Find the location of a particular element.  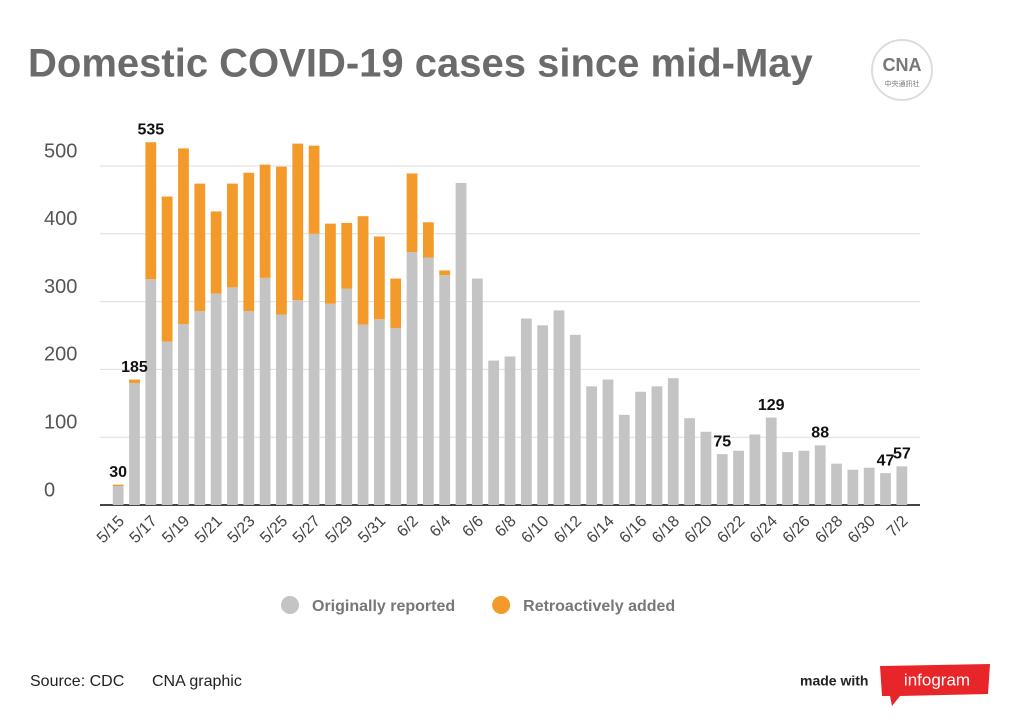

data-label: 47 is located at coordinates (886, 460).